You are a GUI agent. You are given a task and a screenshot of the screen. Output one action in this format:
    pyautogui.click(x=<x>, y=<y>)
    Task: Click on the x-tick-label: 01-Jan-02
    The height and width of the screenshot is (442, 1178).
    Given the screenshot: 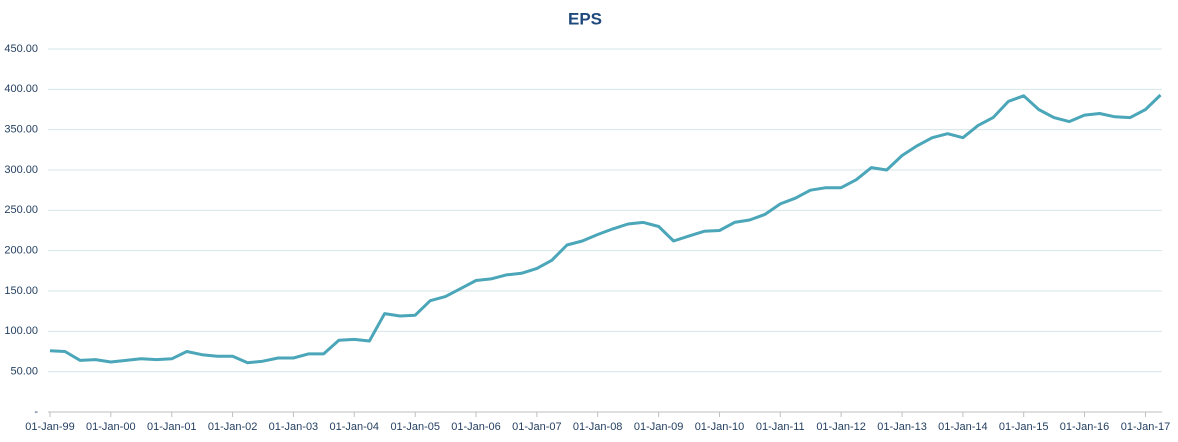 What is the action you would take?
    pyautogui.click(x=233, y=427)
    